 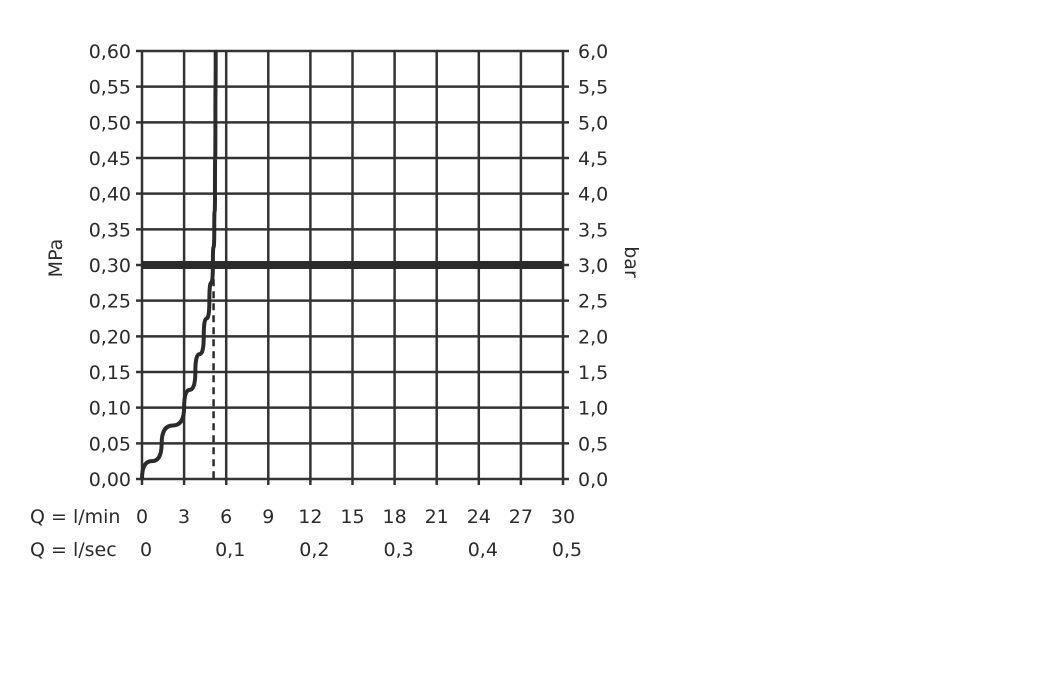 What do you see at coordinates (110, 266) in the screenshot?
I see `y-tick-label-left: 0,30` at bounding box center [110, 266].